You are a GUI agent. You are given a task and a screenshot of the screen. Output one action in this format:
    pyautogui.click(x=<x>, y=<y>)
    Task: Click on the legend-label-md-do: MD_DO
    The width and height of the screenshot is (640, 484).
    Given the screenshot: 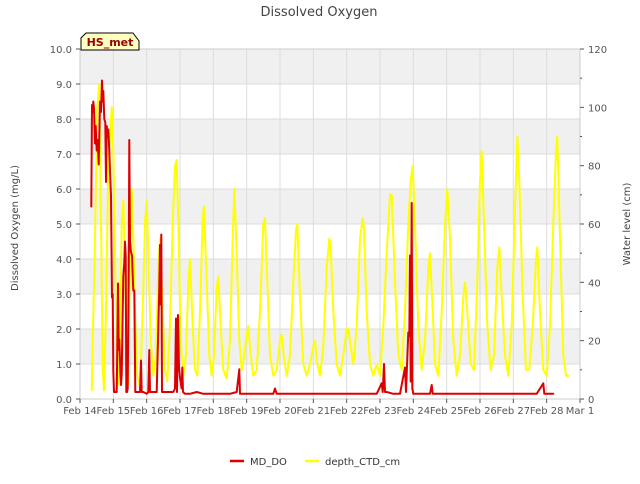 What is the action you would take?
    pyautogui.click(x=268, y=462)
    